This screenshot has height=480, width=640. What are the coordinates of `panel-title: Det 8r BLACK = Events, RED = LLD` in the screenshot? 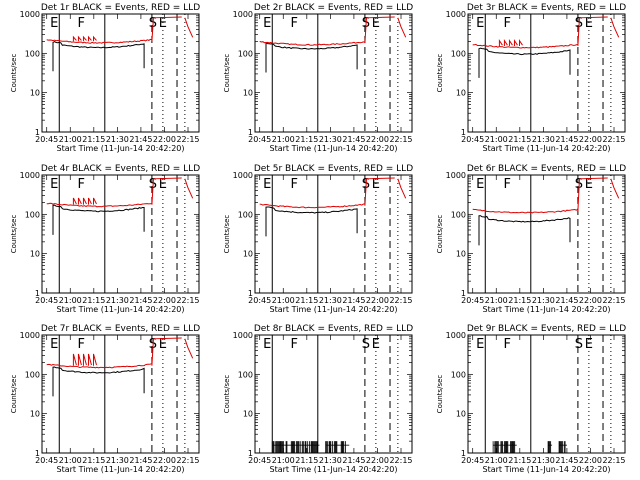 It's located at (333, 329).